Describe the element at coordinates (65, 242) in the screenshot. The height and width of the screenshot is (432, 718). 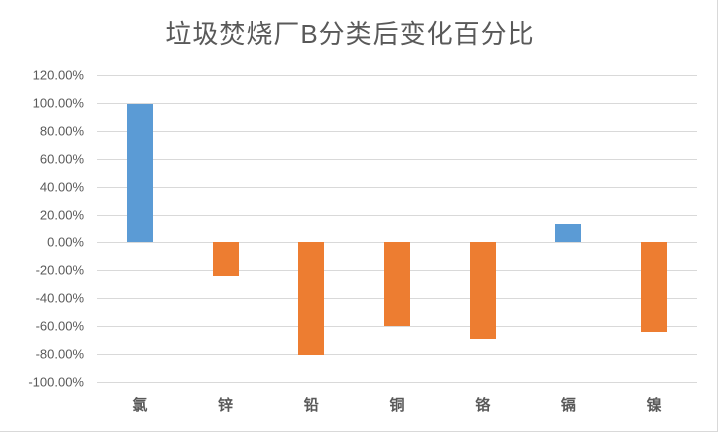
I see `y-axis-tick-label: 0.00%` at that location.